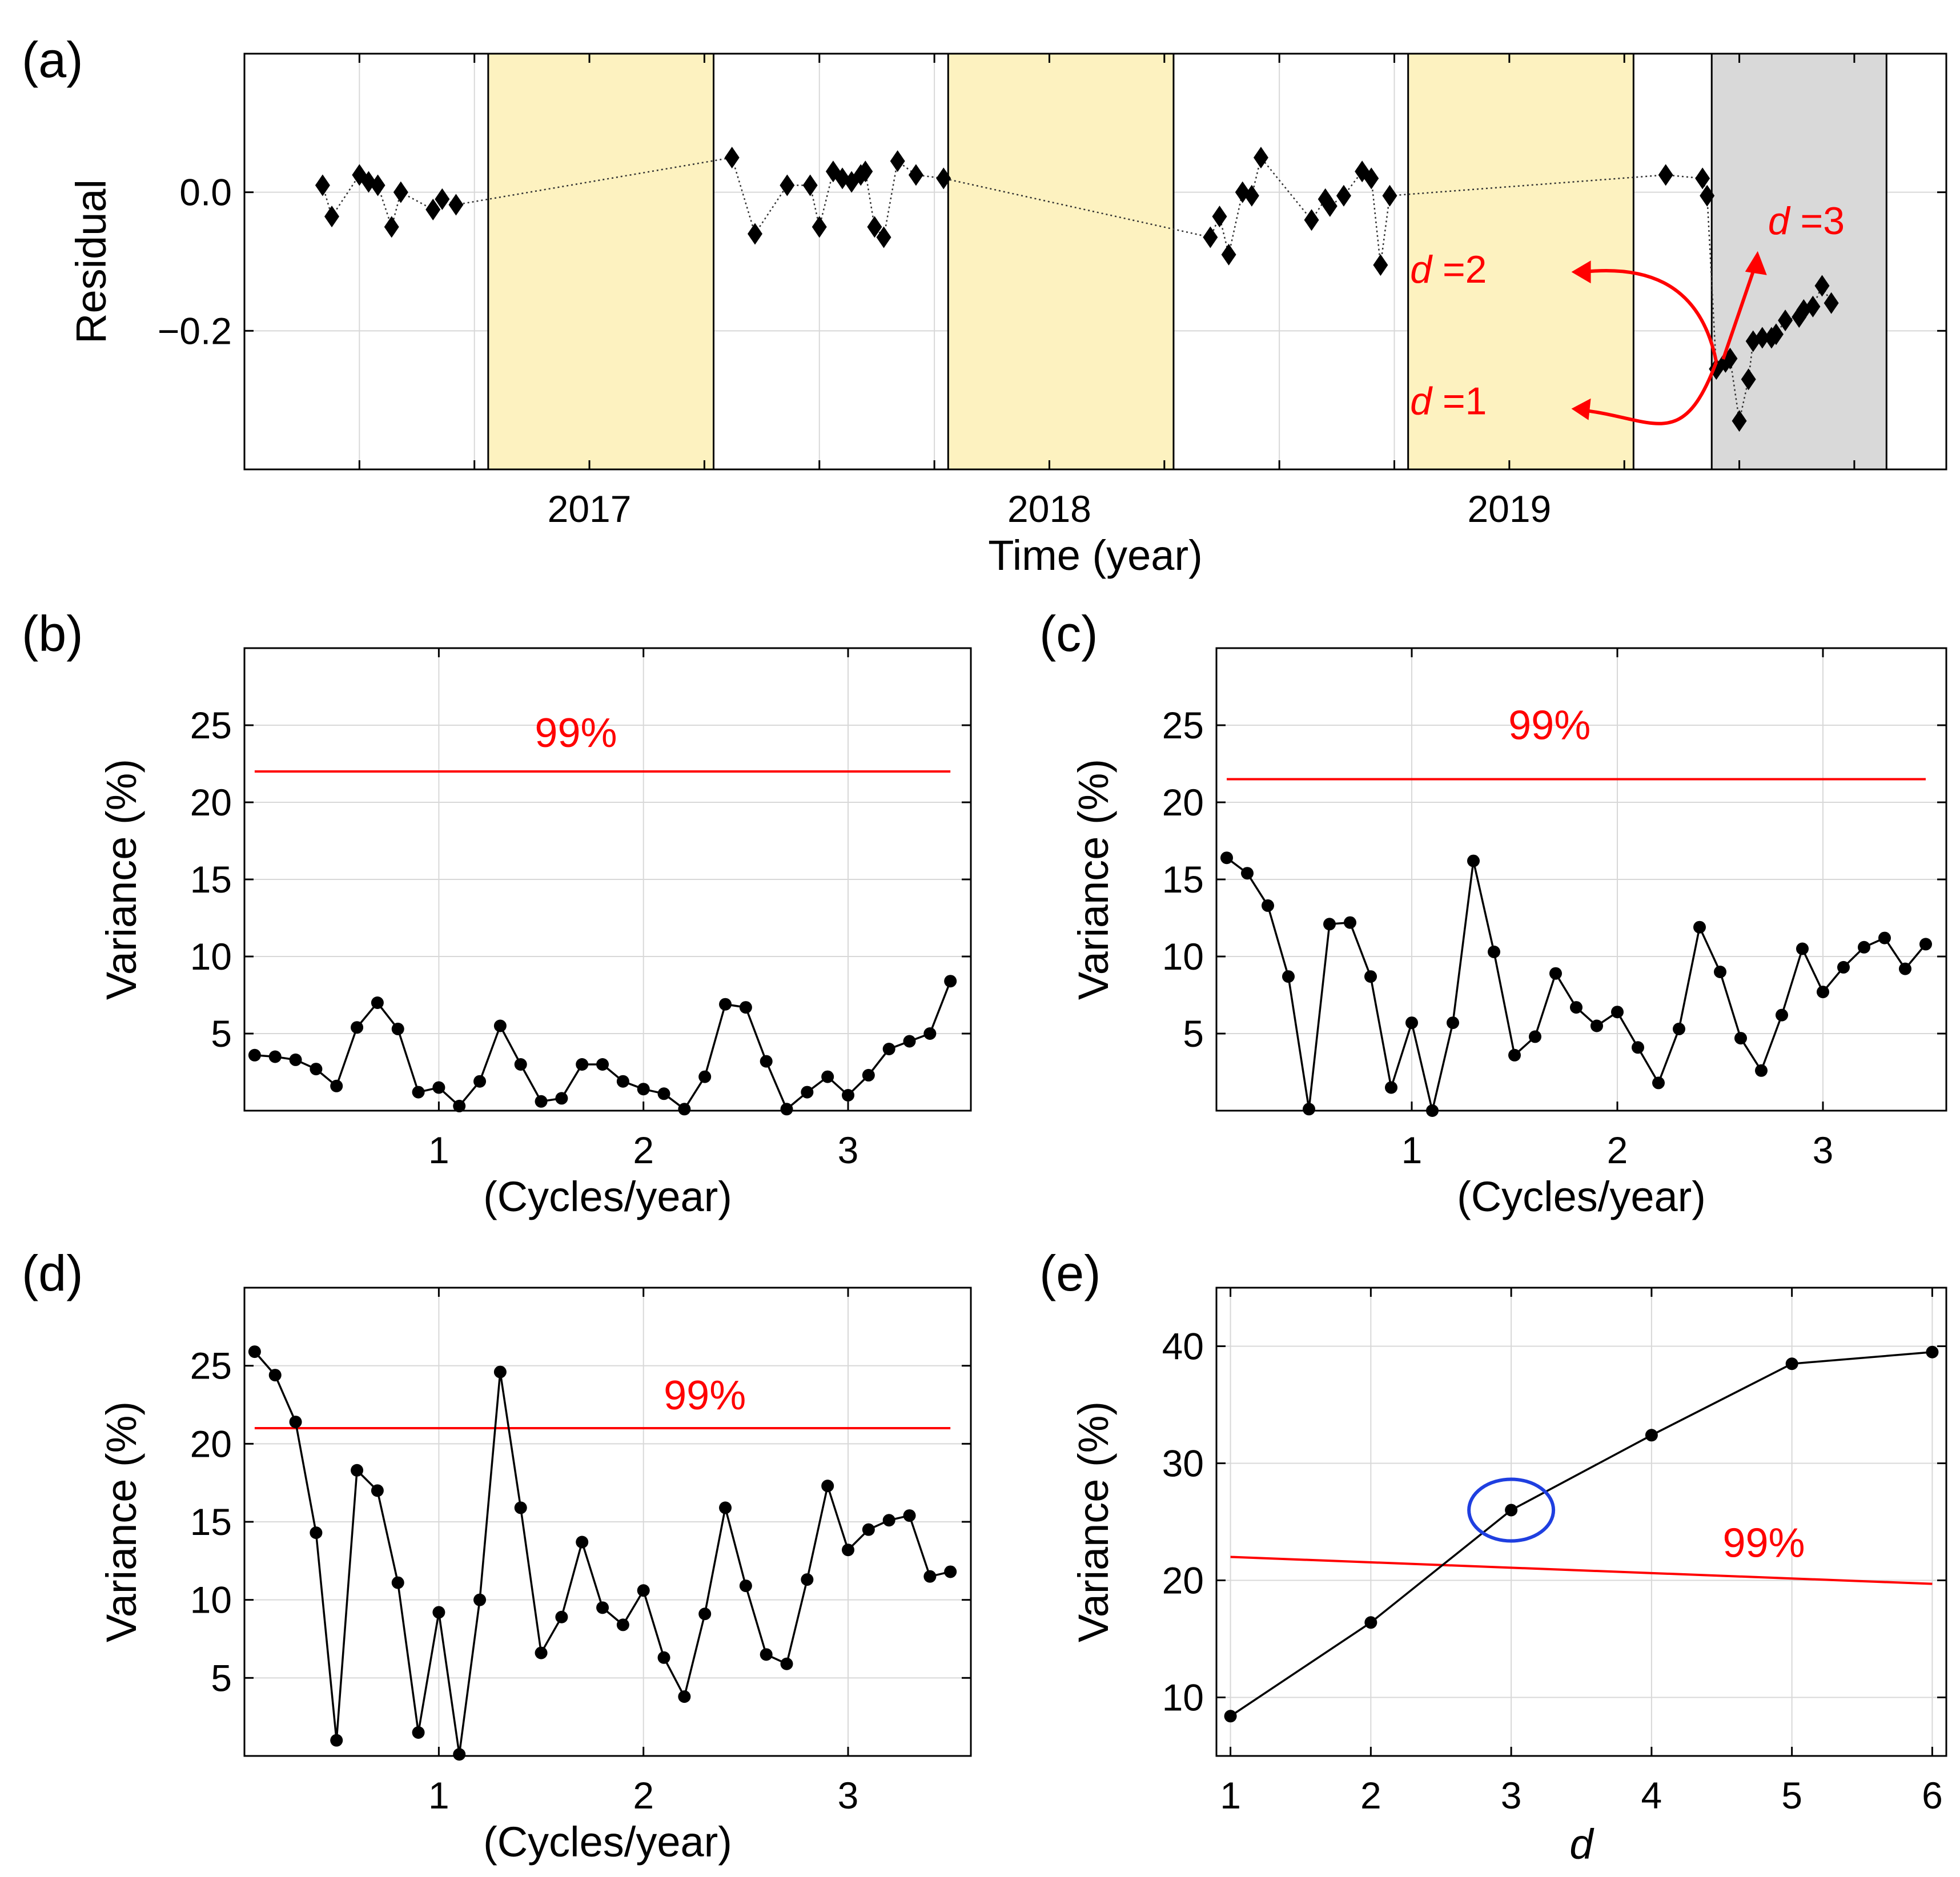  I want to click on chart-a-annotation-d2: d =2, so click(1448, 269).